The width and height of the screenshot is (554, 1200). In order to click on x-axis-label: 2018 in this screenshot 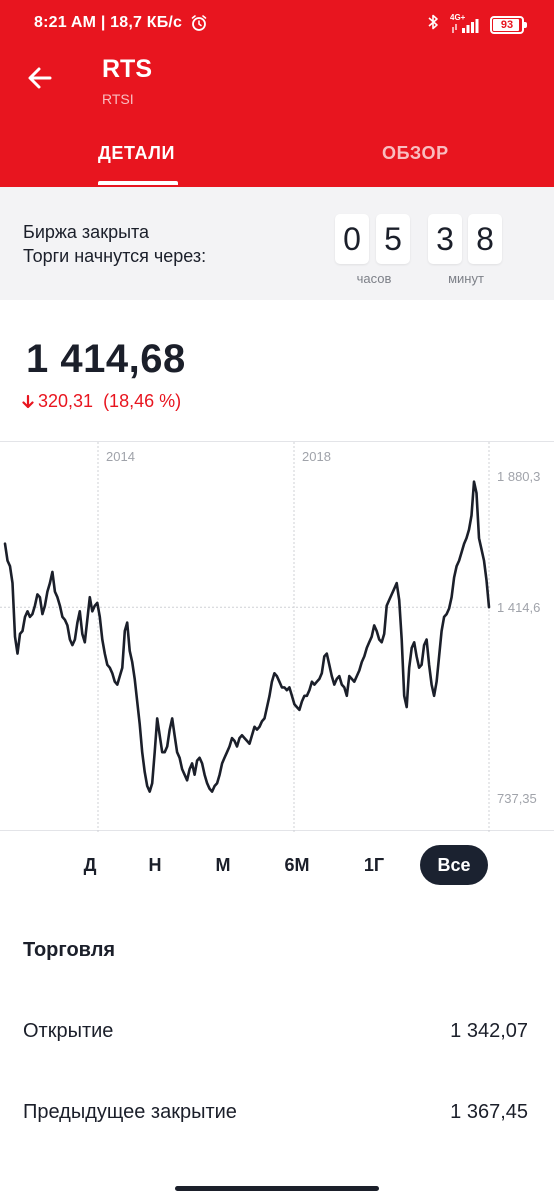, I will do `click(316, 456)`.